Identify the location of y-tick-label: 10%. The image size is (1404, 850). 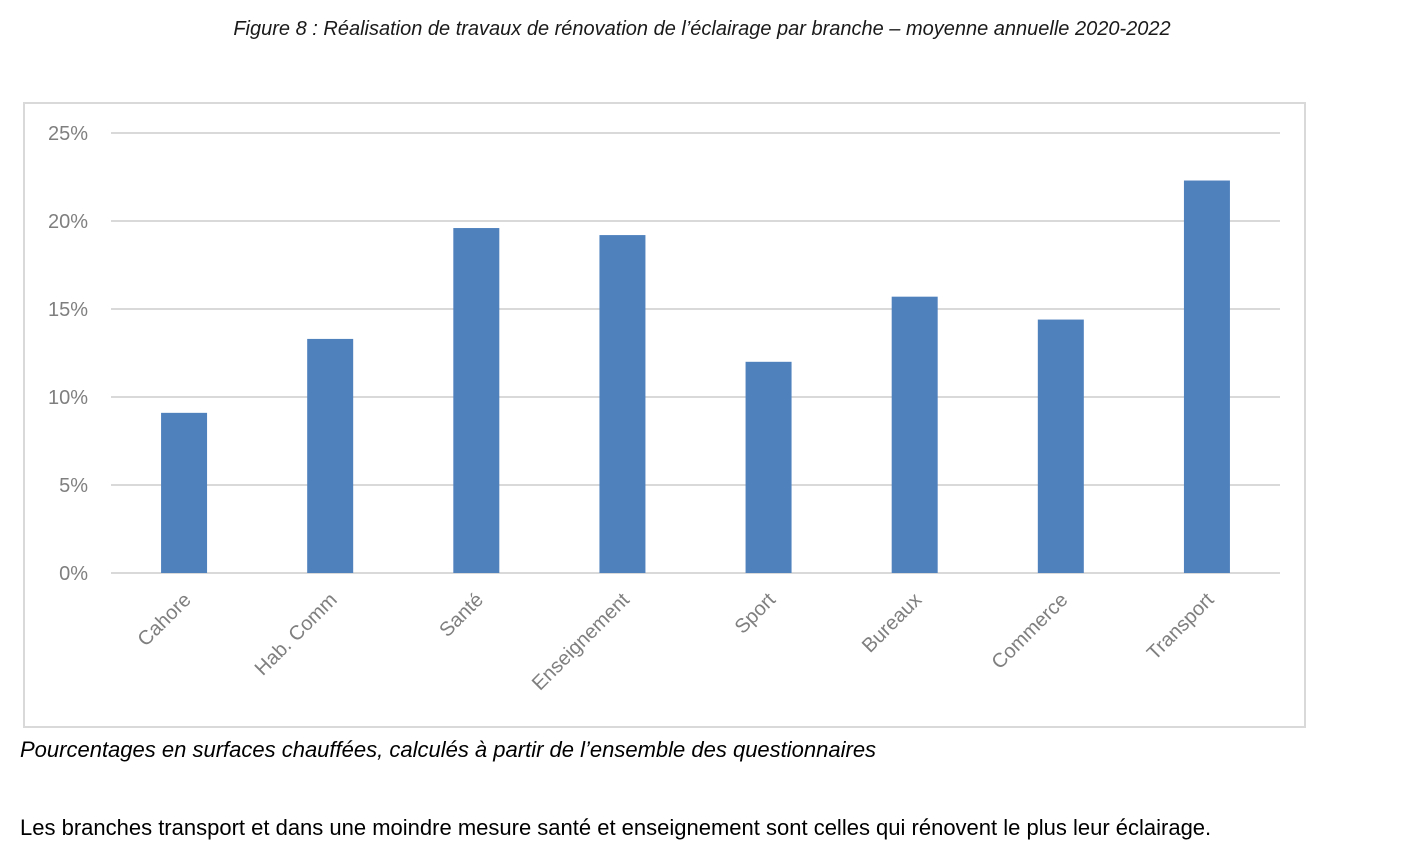
(68, 398).